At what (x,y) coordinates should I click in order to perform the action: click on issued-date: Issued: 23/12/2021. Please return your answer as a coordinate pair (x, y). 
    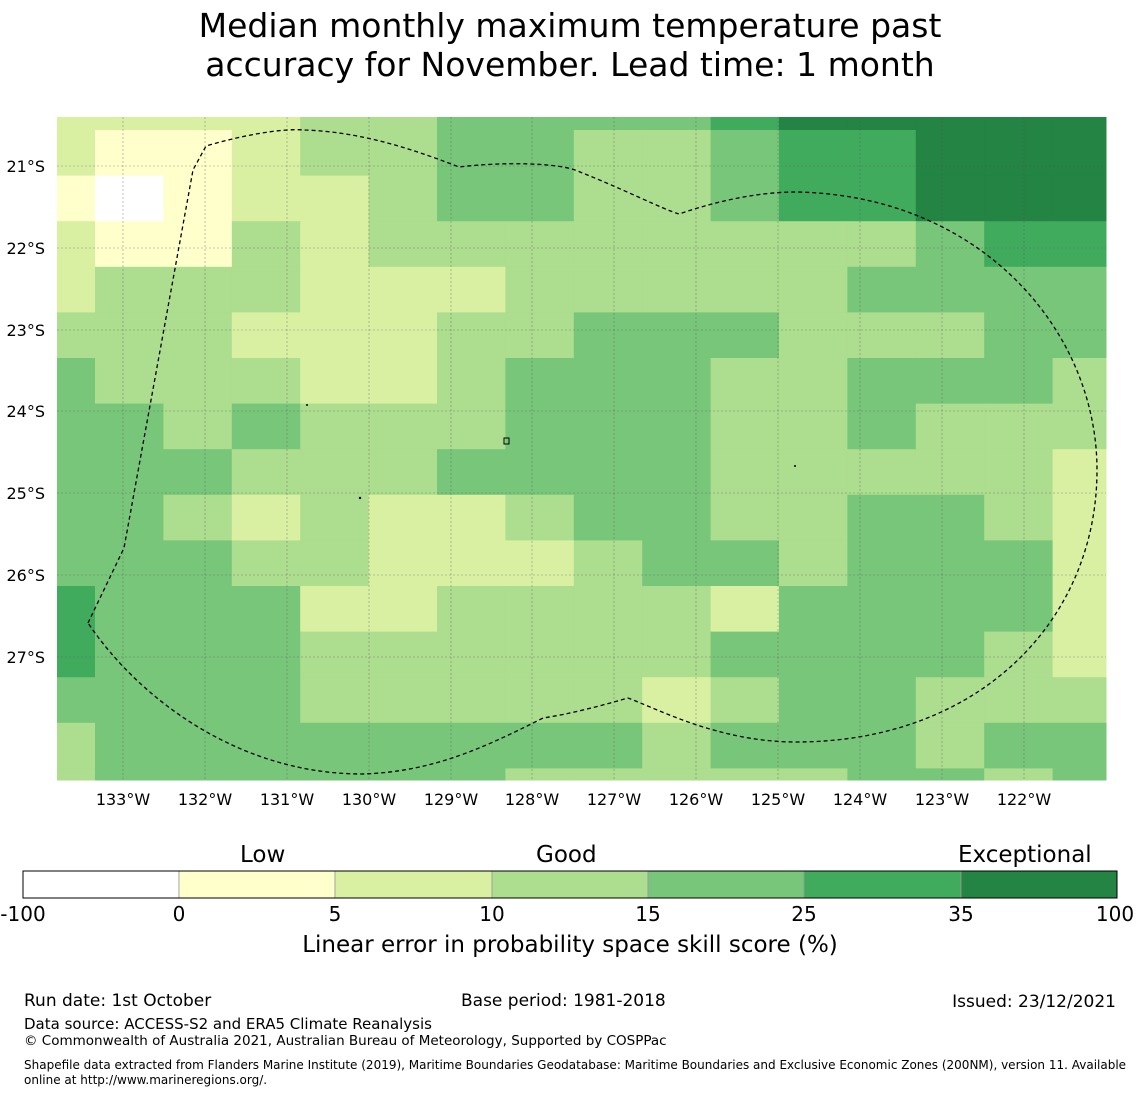
    Looking at the image, I should click on (1034, 1002).